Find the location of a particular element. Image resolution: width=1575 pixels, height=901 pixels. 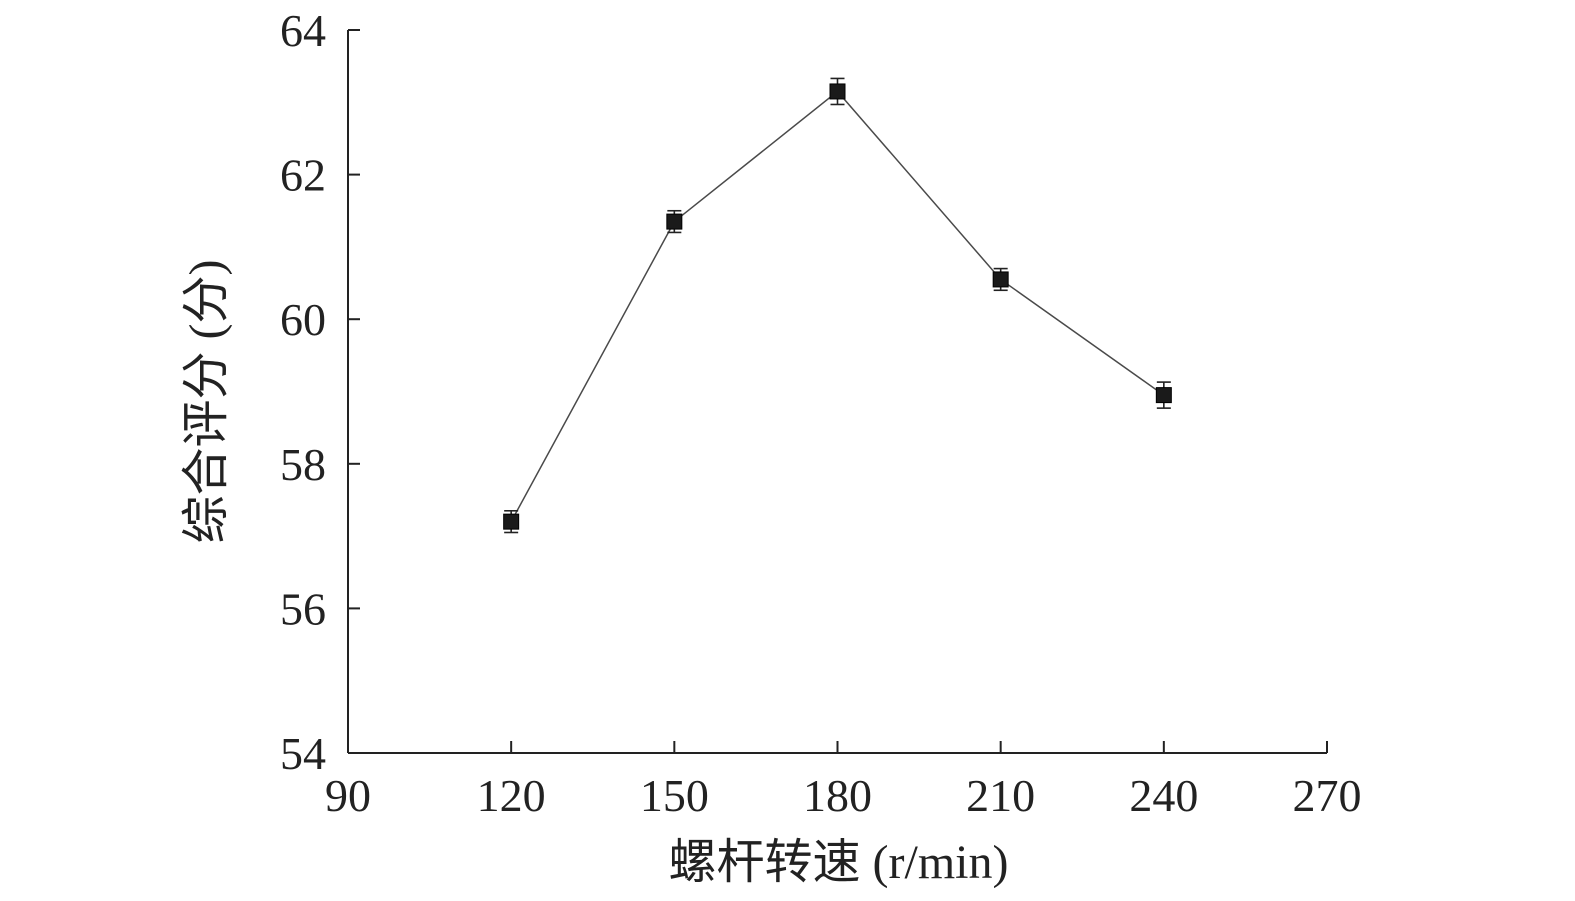

x-tick-label: 120 is located at coordinates (511, 795).